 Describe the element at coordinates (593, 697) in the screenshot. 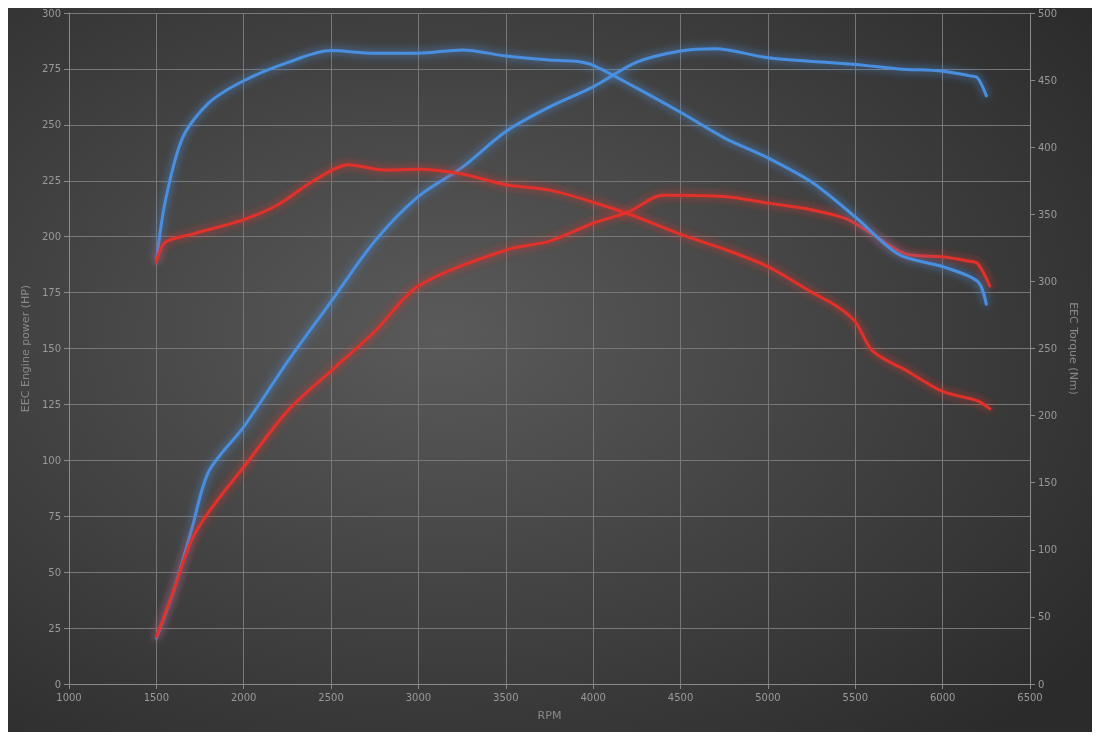

I see `x-tick-label: 4000` at that location.